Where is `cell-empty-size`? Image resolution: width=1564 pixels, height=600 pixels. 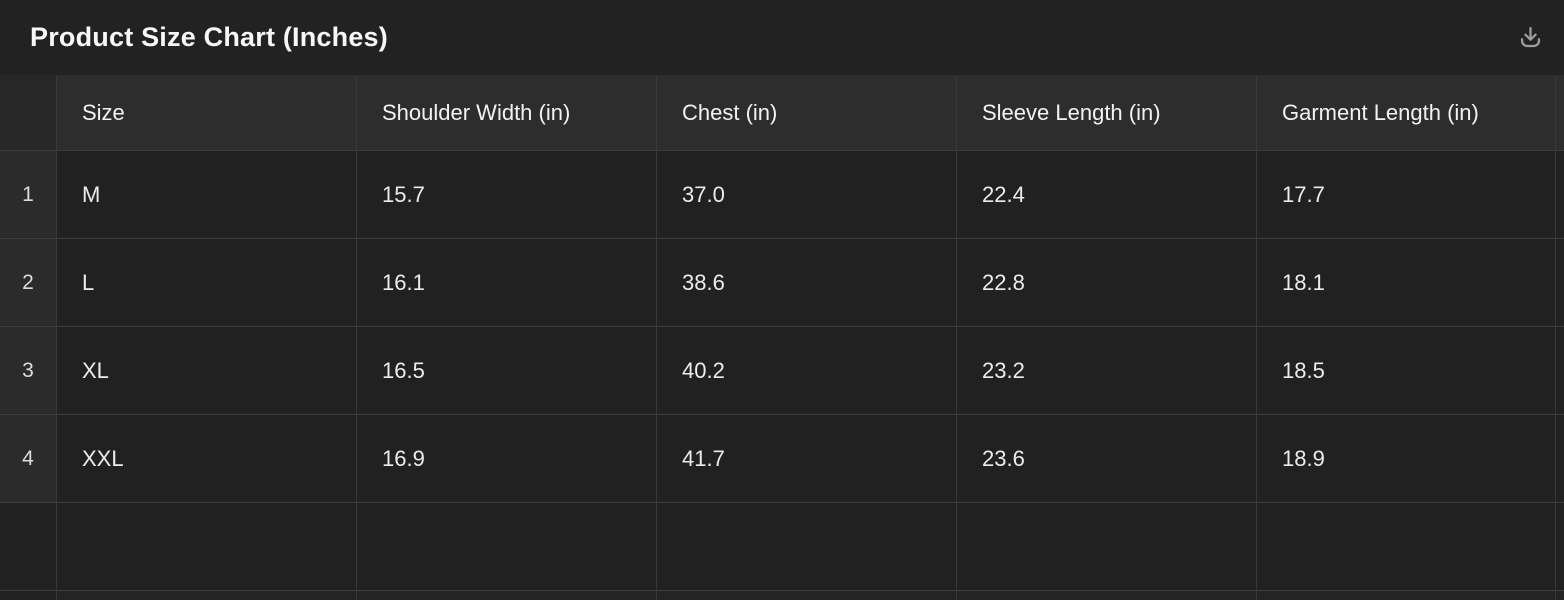
cell-empty-size is located at coordinates (207, 547).